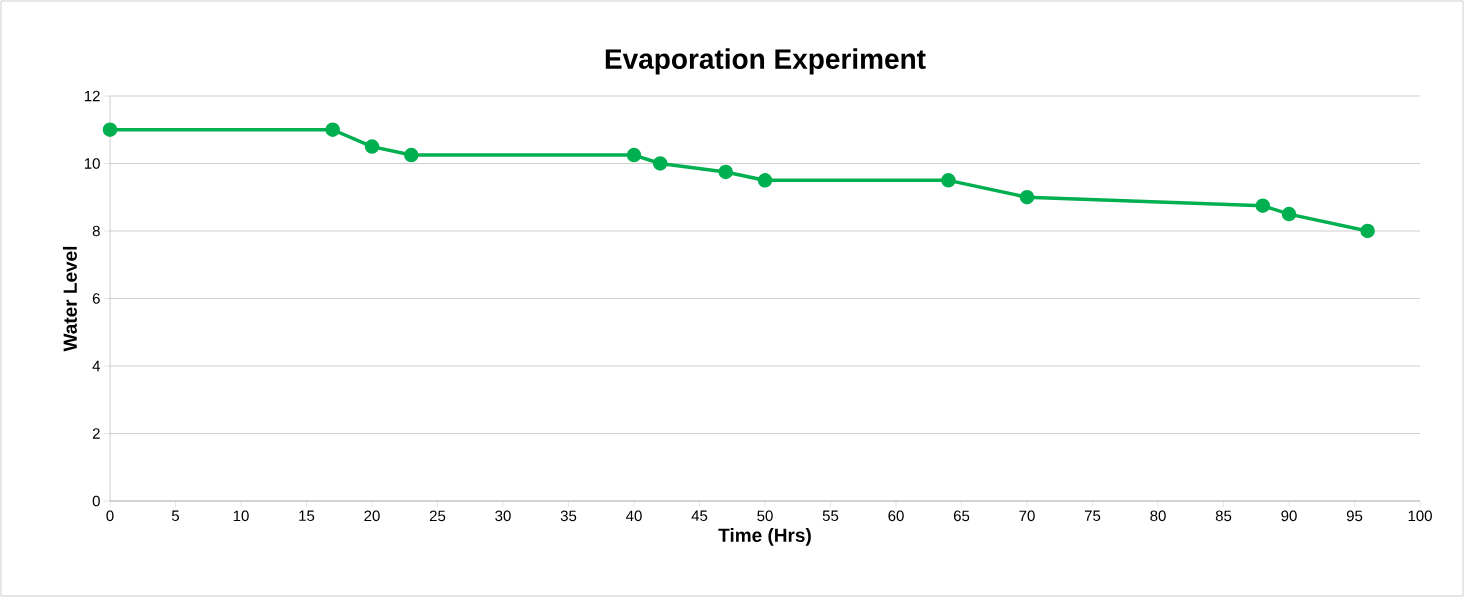 This screenshot has height=597, width=1464. Describe the element at coordinates (830, 515) in the screenshot. I see `x-tick-label: 55` at that location.